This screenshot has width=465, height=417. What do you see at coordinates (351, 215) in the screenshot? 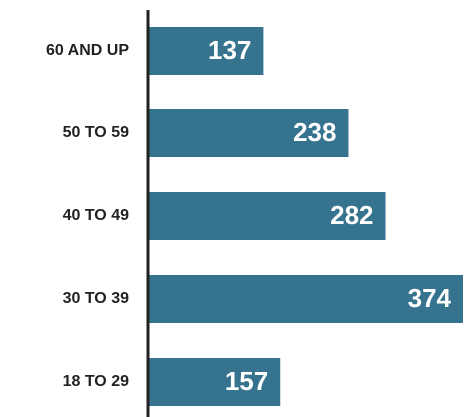
I see `value-label-2: 282` at bounding box center [351, 215].